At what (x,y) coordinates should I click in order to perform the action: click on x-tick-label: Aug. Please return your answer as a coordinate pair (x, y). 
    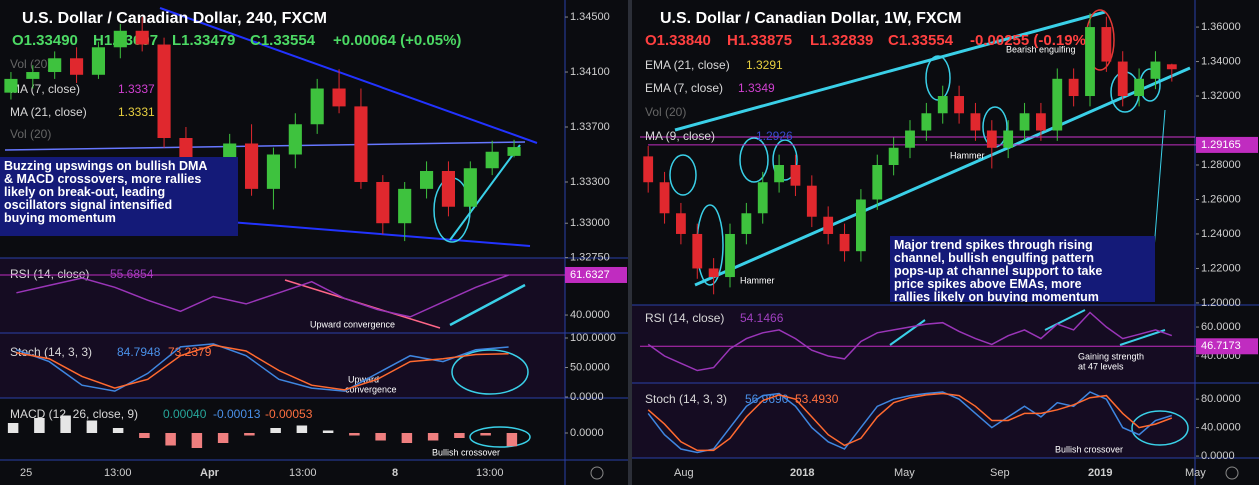
    Looking at the image, I should click on (684, 473).